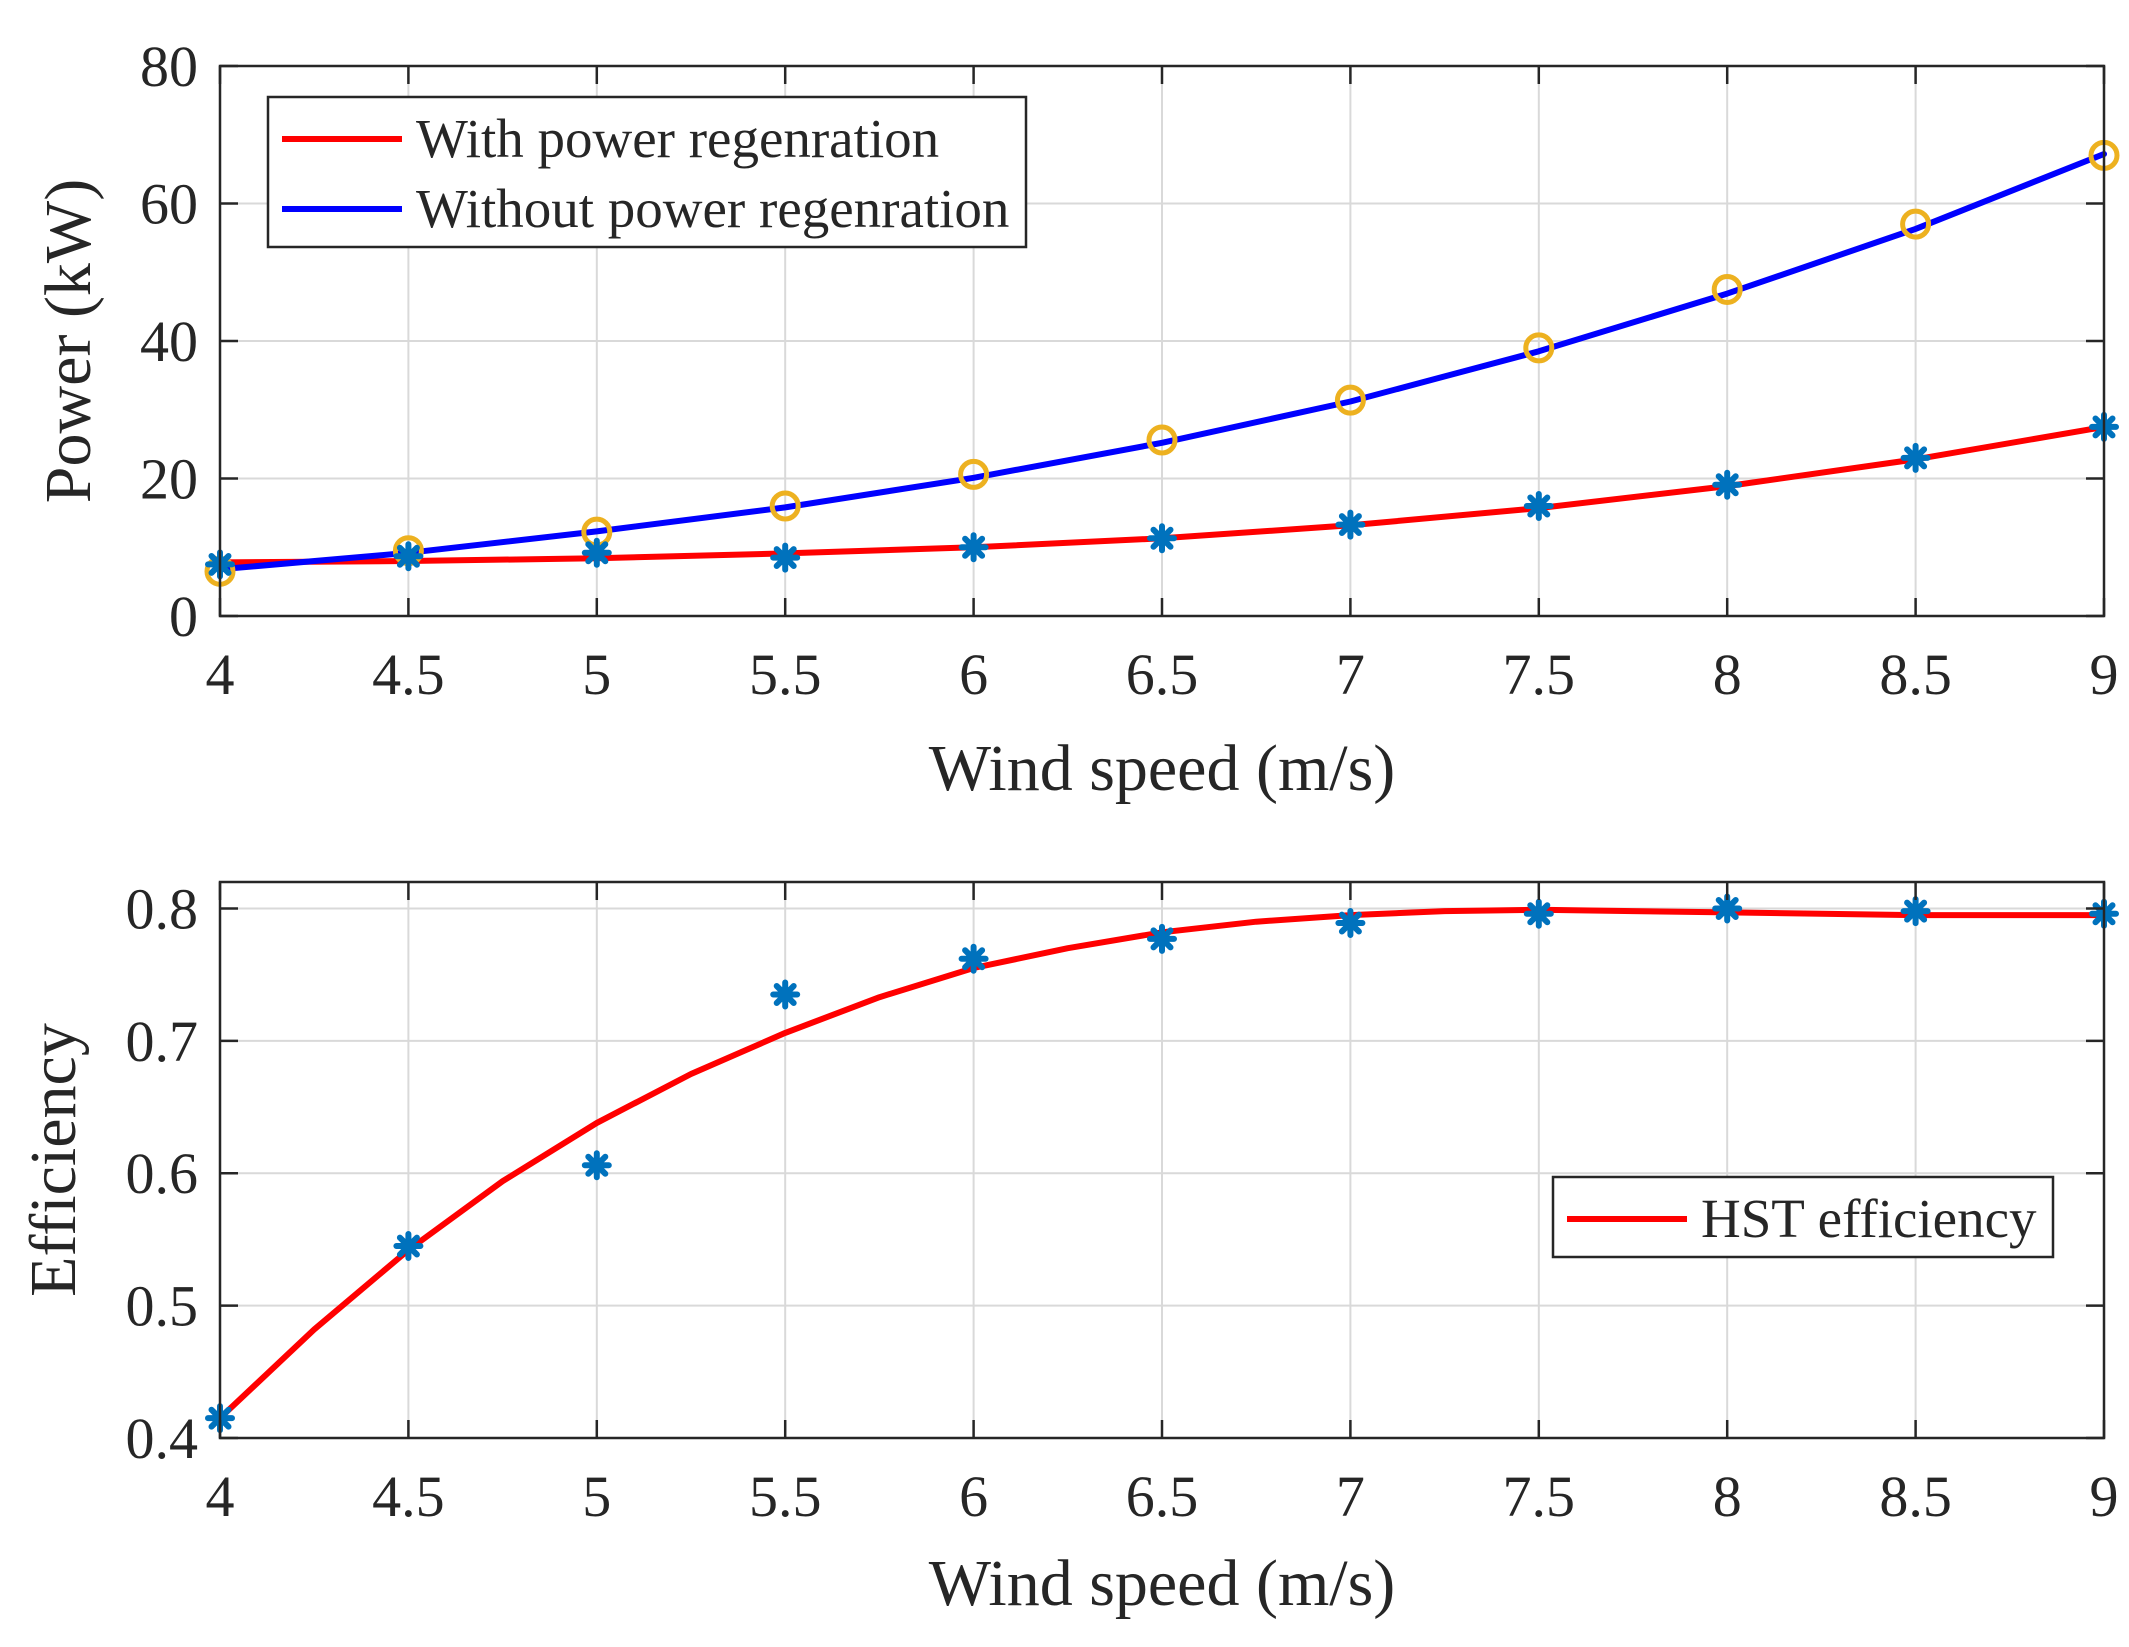 The height and width of the screenshot is (1647, 2129). I want to click on legend-label: HST efficiency, so click(1869, 1218).